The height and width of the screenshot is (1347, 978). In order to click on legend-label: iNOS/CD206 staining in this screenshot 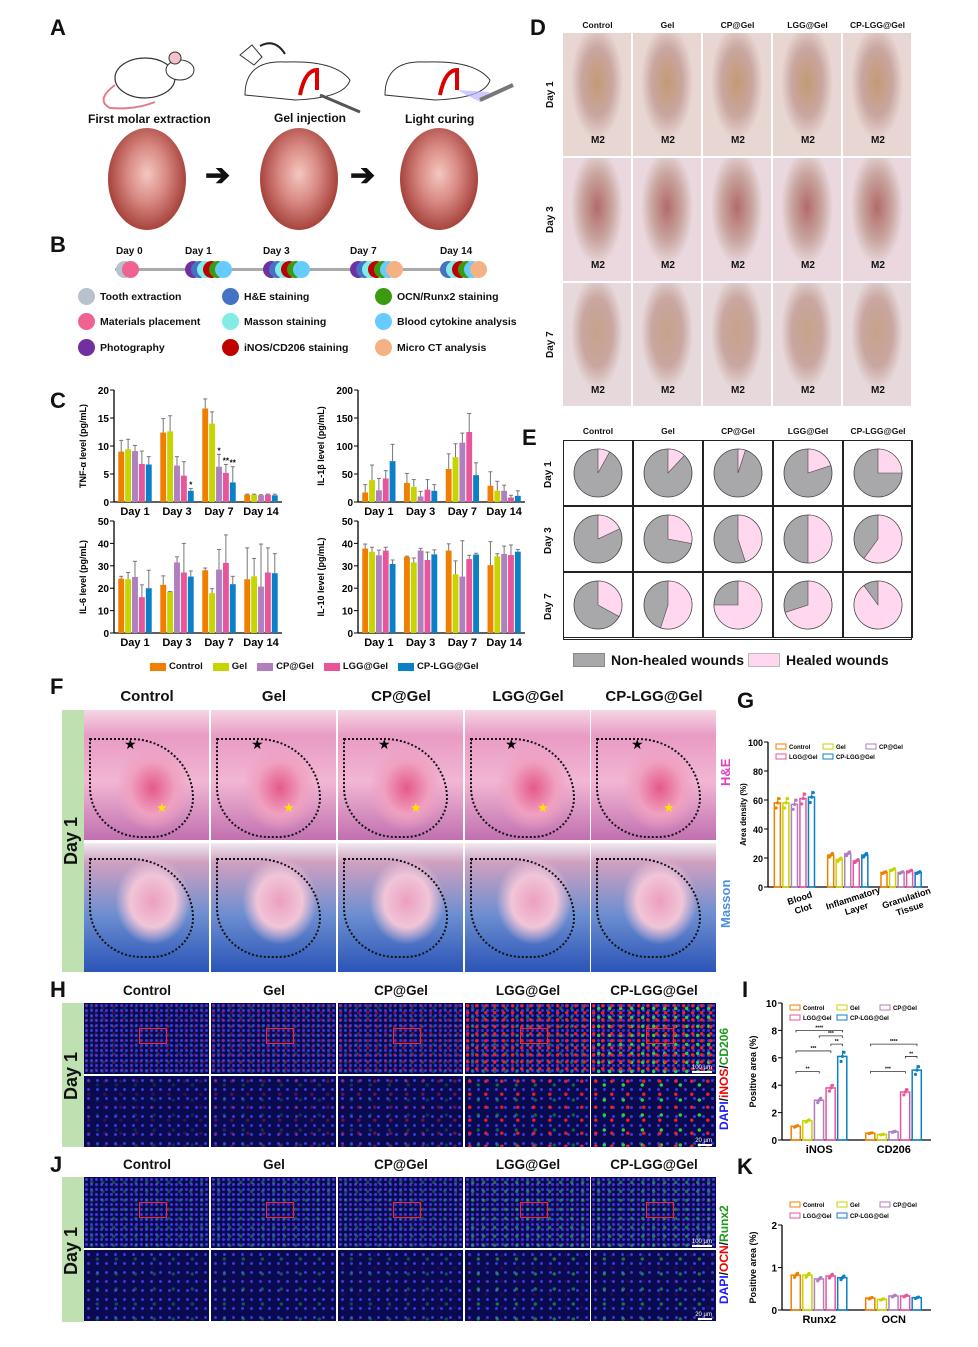, I will do `click(296, 347)`.